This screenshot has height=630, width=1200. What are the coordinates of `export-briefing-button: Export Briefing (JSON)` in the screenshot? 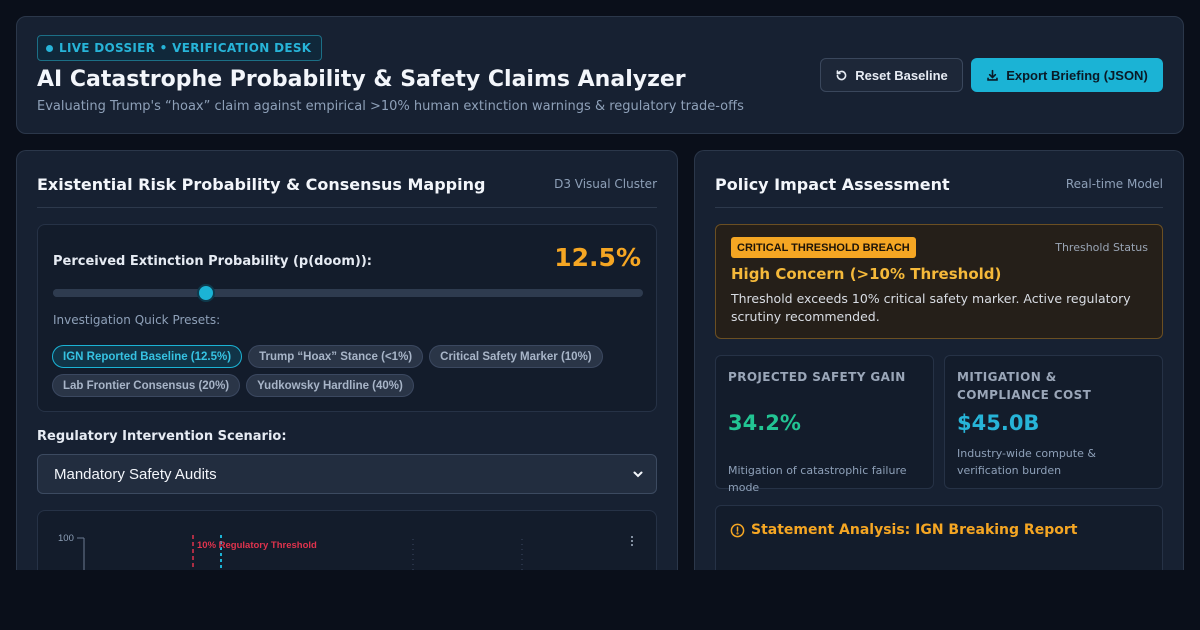 It's located at (1067, 75).